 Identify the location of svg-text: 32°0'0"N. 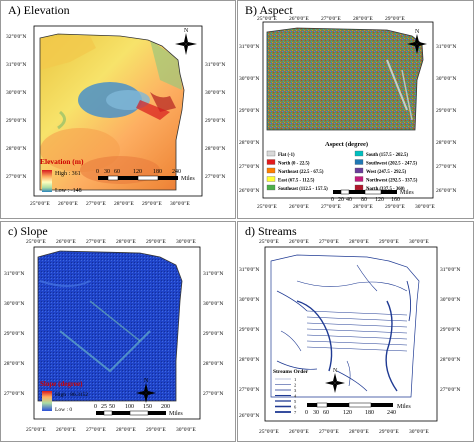
(16, 36).